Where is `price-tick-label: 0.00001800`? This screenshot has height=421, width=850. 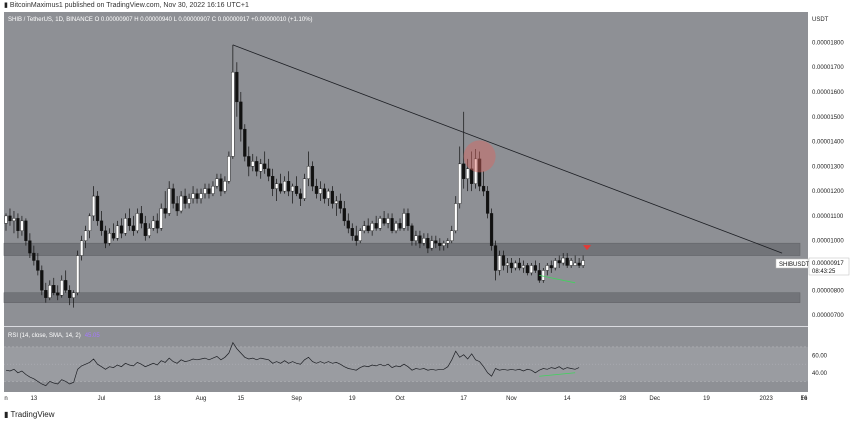 price-tick-label: 0.00001800 is located at coordinates (828, 43).